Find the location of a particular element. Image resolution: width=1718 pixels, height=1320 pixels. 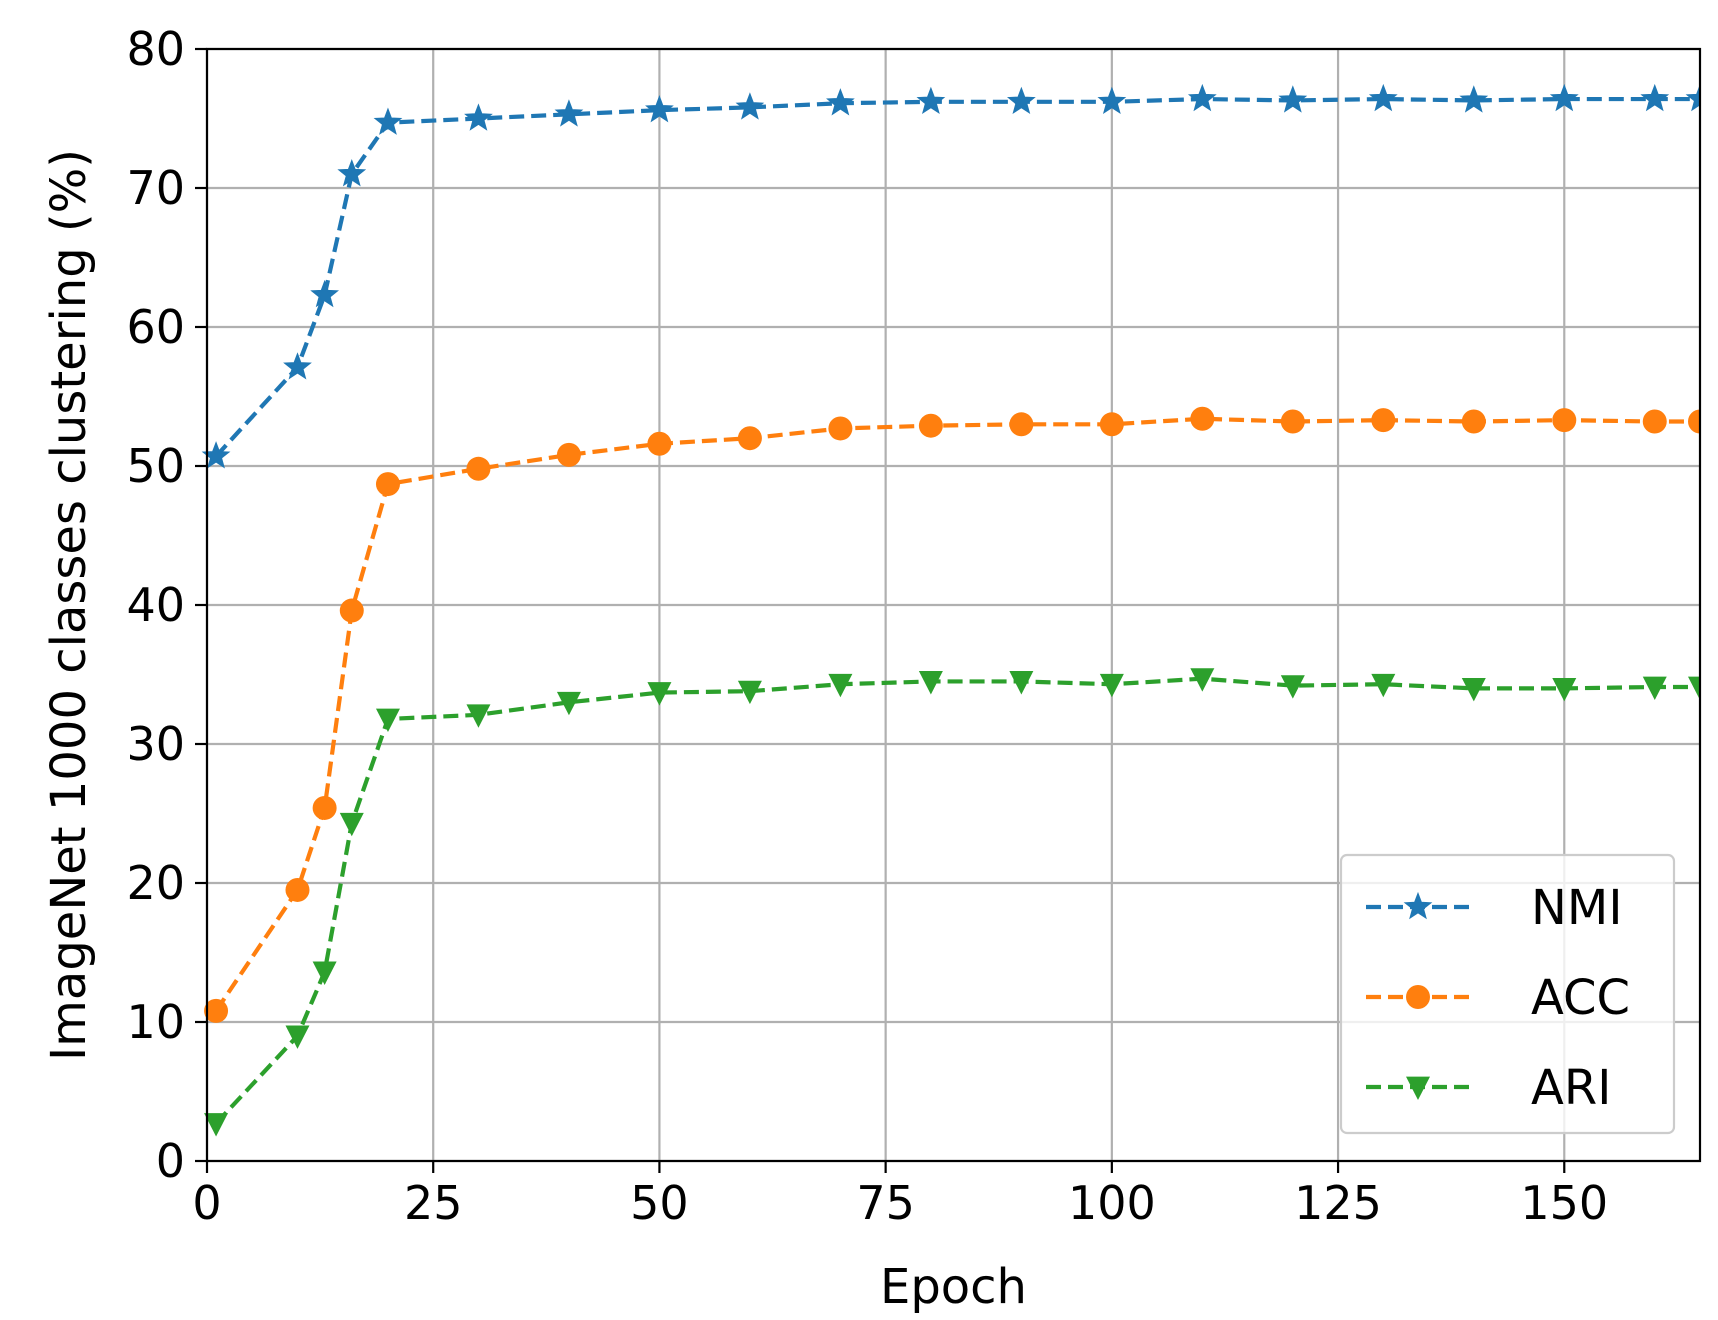

legend-box is located at coordinates (1507, 994).